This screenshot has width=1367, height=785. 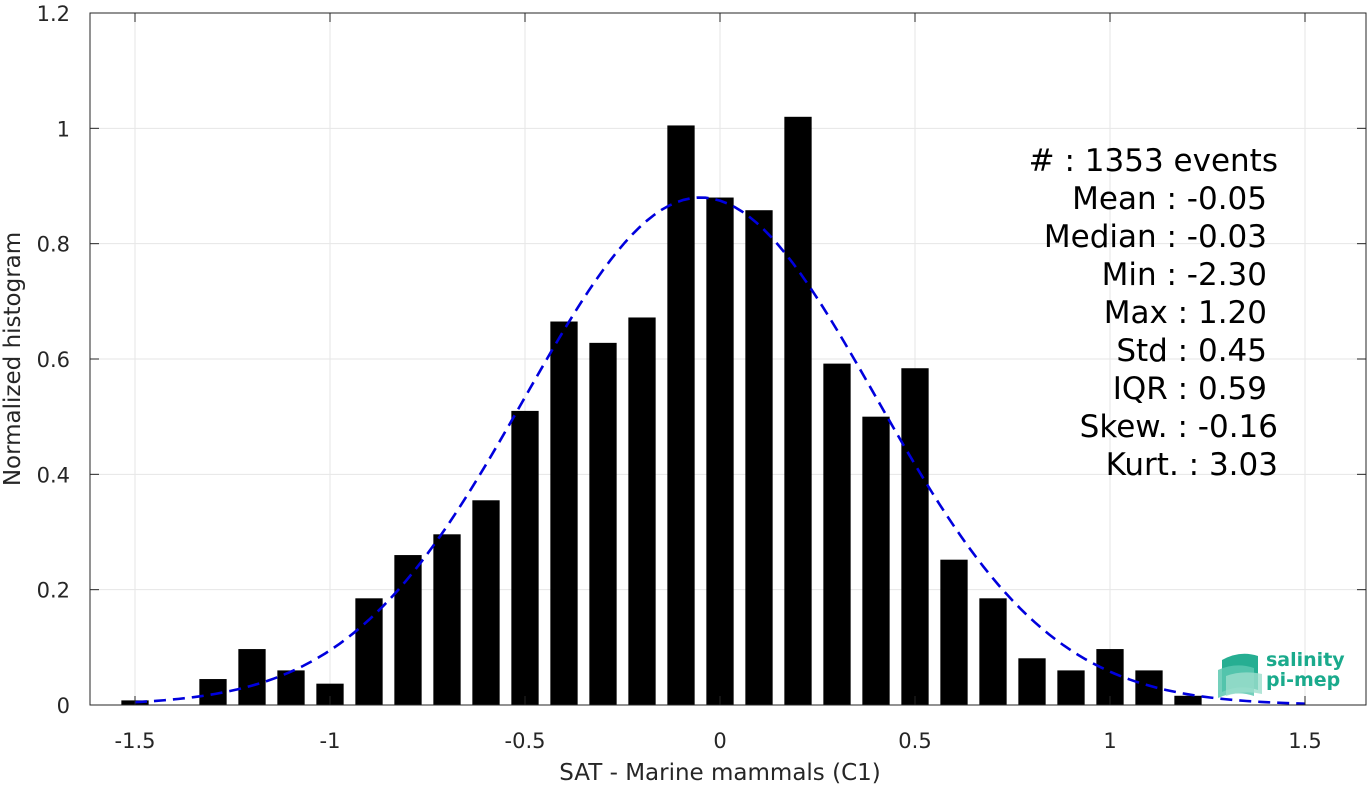 I want to click on logo-text-pimep: pi-mep, so click(x=1303, y=680).